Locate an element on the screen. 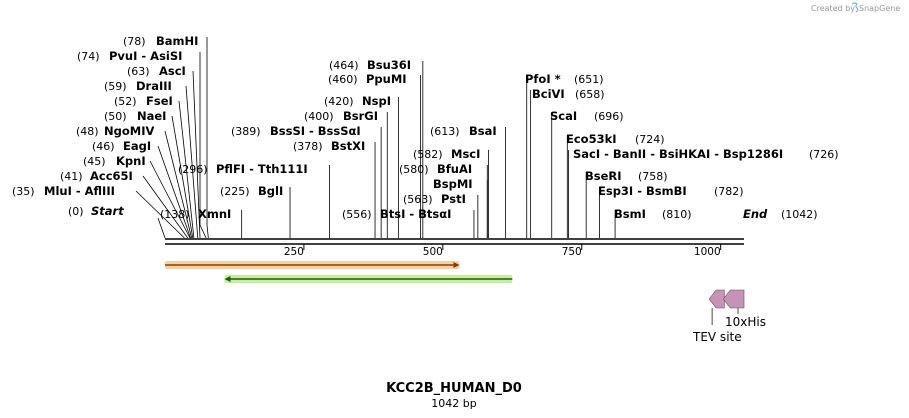  leader-eagi is located at coordinates (174, 192).